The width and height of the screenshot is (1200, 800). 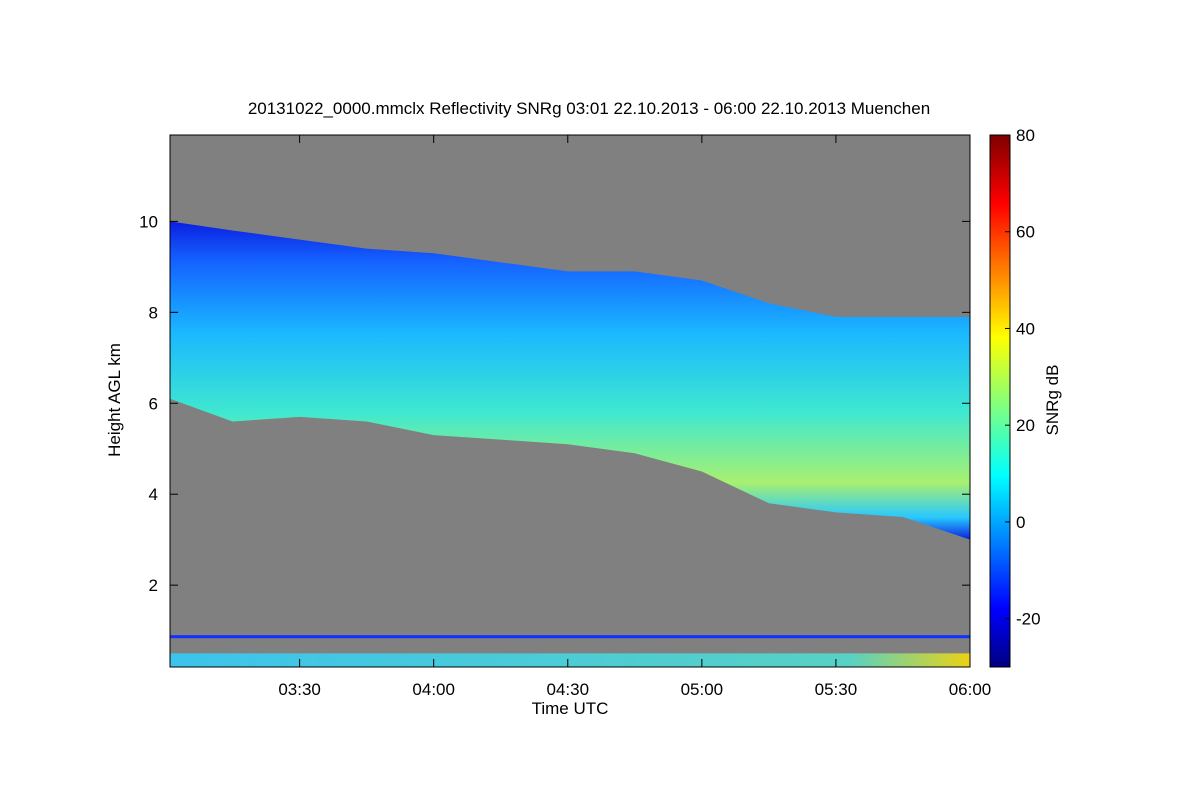 What do you see at coordinates (836, 689) in the screenshot?
I see `x-tick-label: 05:30` at bounding box center [836, 689].